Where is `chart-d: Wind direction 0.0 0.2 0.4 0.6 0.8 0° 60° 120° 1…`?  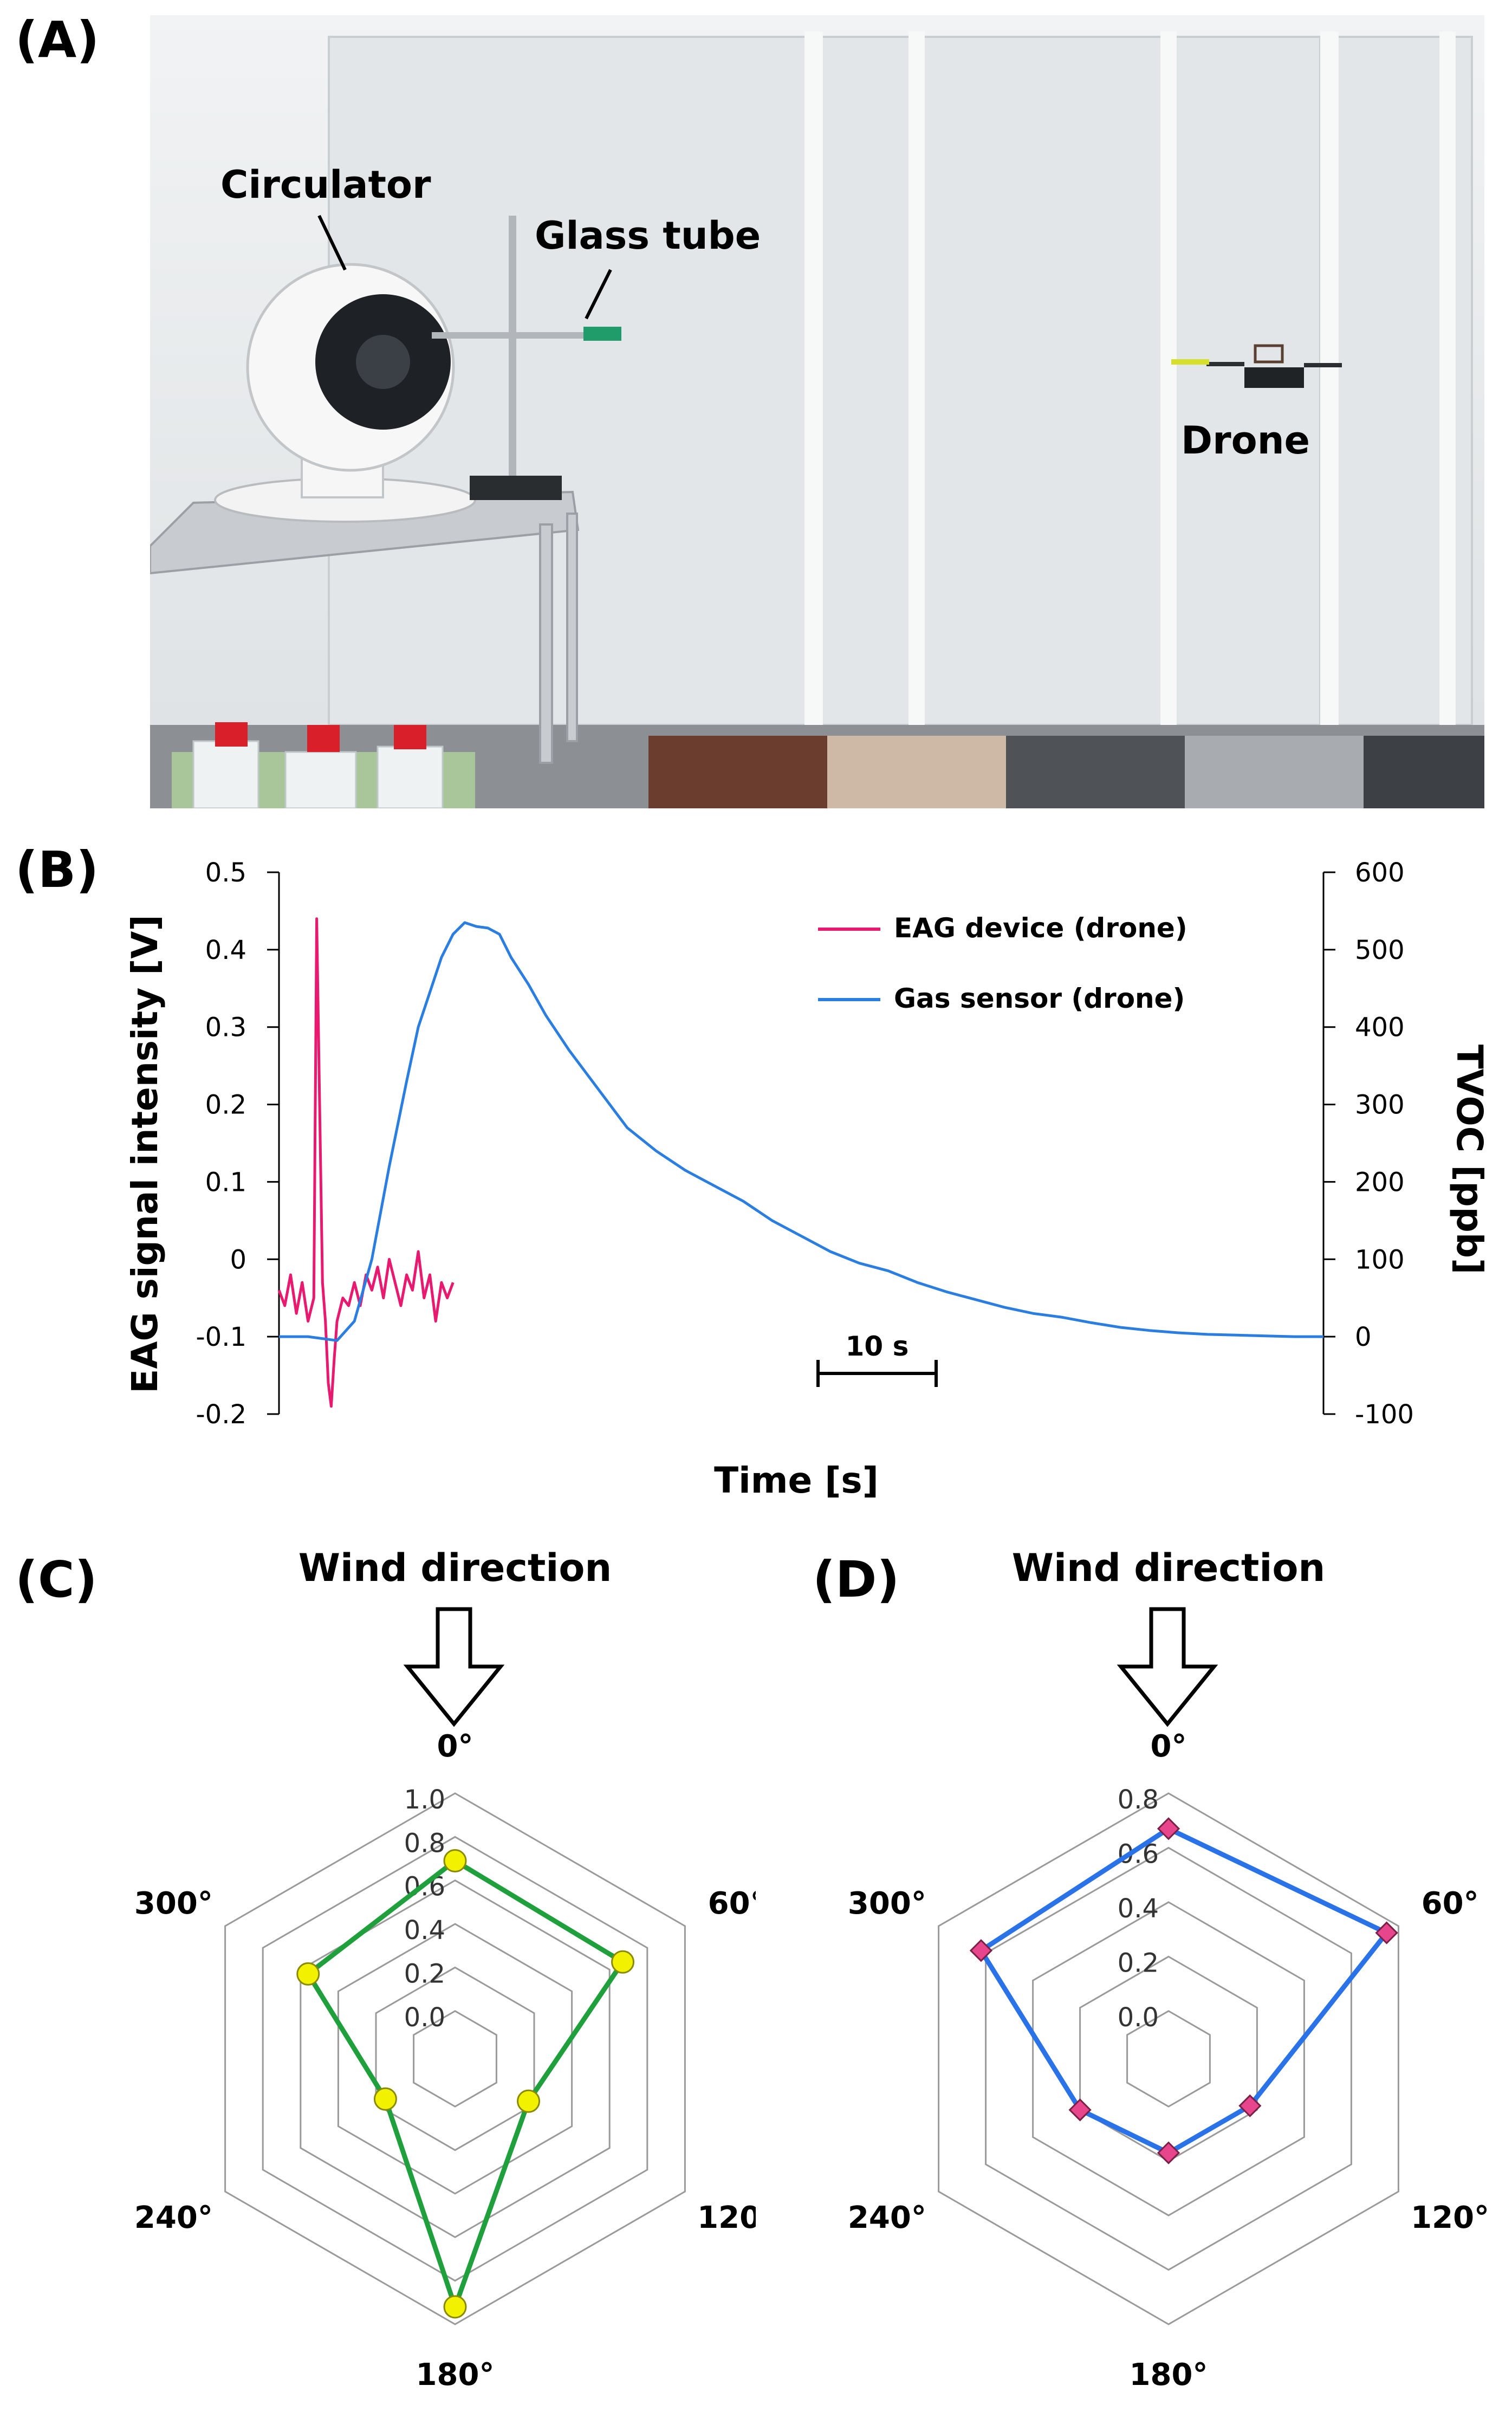 chart-d: Wind direction 0.0 0.2 0.4 0.6 0.8 0° 60° 120° 1… is located at coordinates (1168, 1969).